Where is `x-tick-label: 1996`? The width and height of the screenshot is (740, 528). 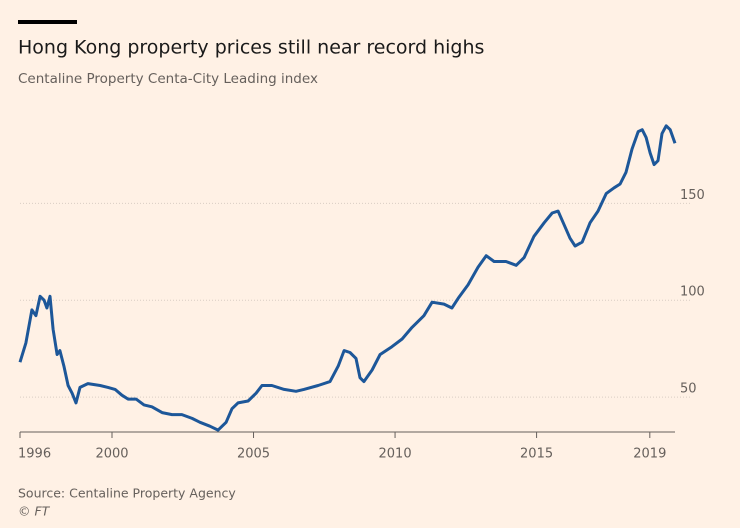
x-tick-label: 1996 is located at coordinates (34, 454).